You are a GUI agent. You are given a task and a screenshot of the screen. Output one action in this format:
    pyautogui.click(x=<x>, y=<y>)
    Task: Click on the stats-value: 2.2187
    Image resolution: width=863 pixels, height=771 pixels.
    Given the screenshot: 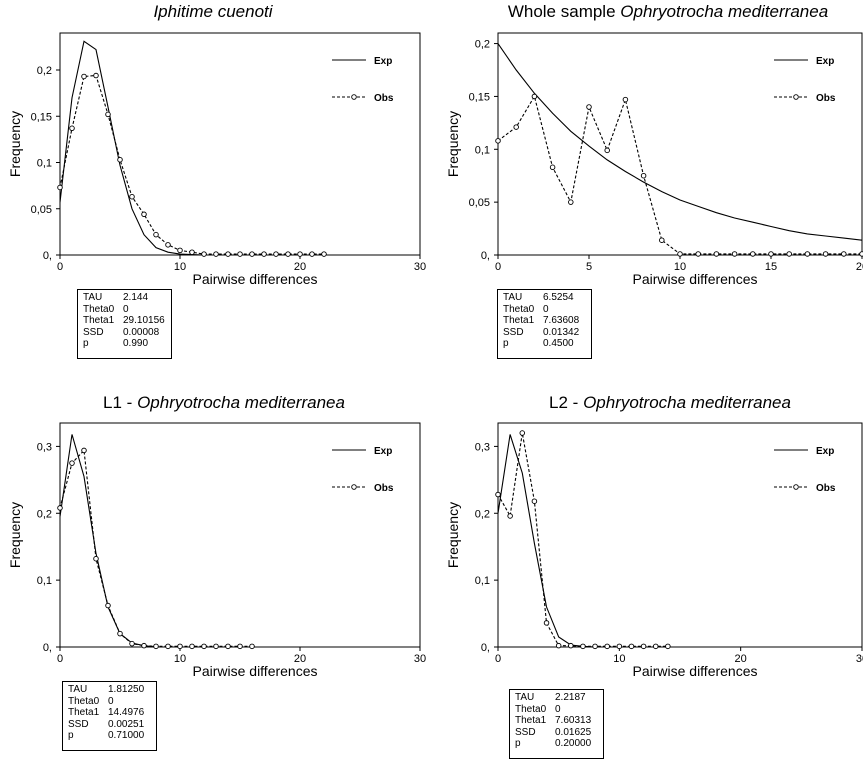 What is the action you would take?
    pyautogui.click(x=570, y=697)
    